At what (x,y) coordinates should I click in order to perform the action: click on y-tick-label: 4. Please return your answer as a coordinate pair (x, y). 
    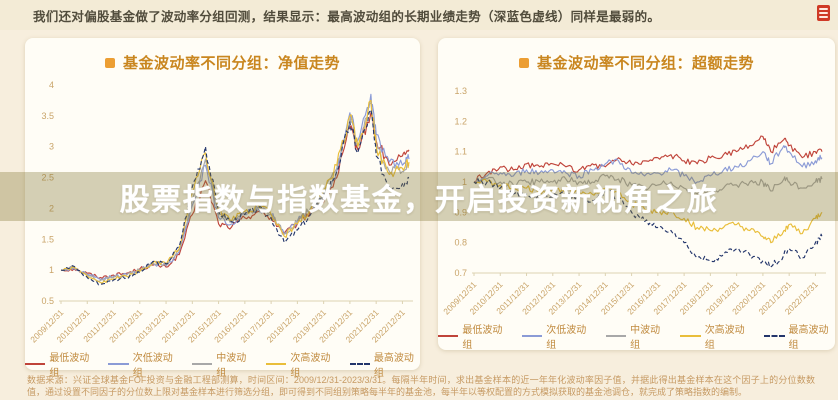
    Looking at the image, I should click on (51, 85).